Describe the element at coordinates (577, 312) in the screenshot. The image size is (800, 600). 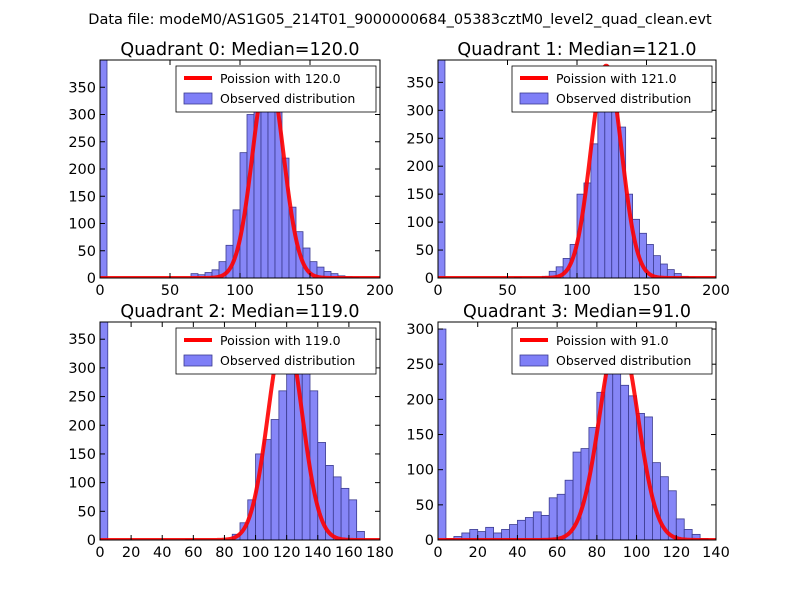
I see `subplot-title: Quadrant 3: Median=91.0` at that location.